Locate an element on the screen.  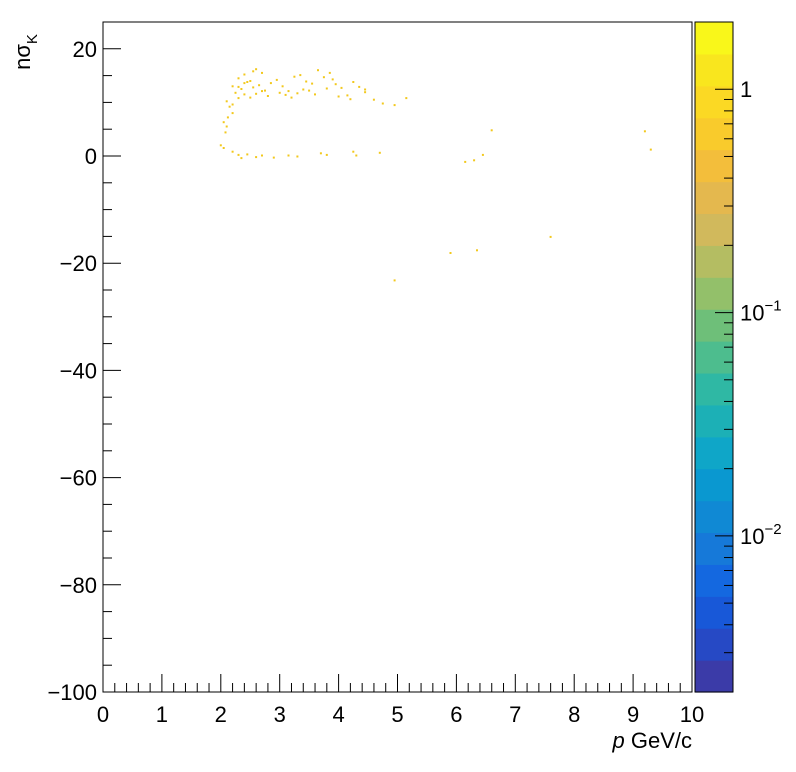
colorbar-label-exponent: −2 is located at coordinates (772, 529).